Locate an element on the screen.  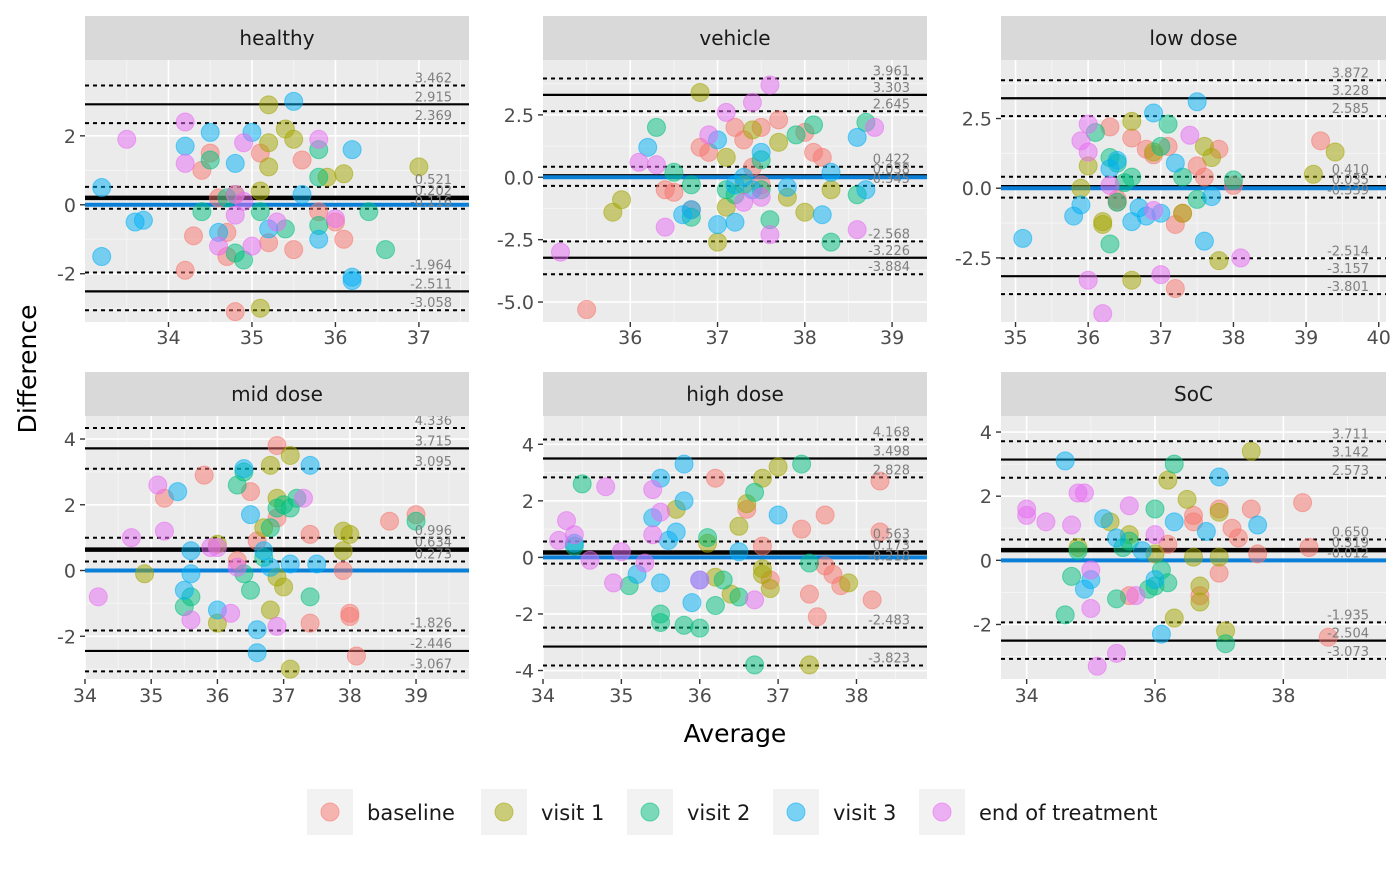
x-tick-label: 39 is located at coordinates (892, 338).